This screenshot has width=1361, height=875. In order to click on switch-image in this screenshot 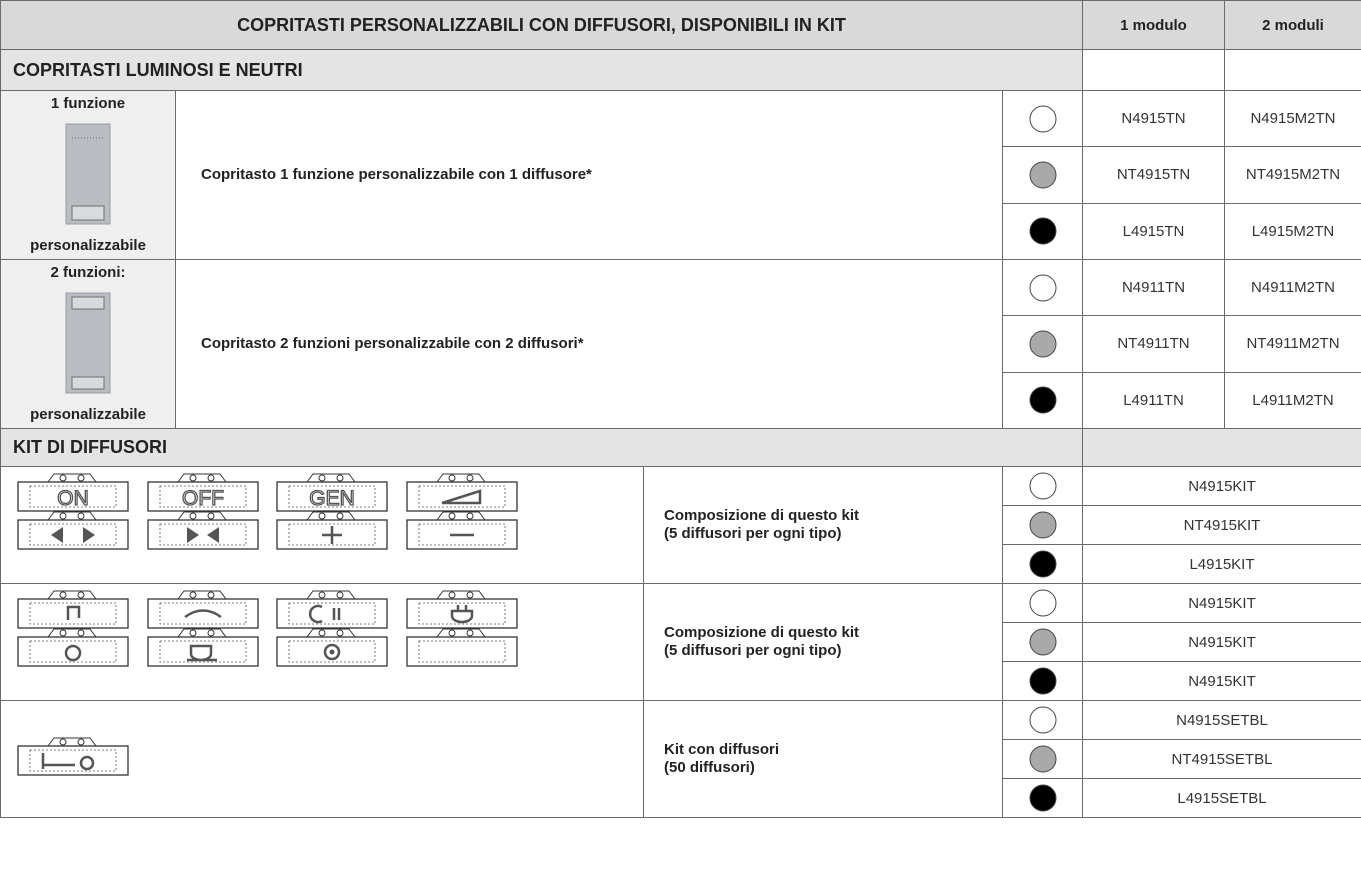, I will do `click(88, 343)`.